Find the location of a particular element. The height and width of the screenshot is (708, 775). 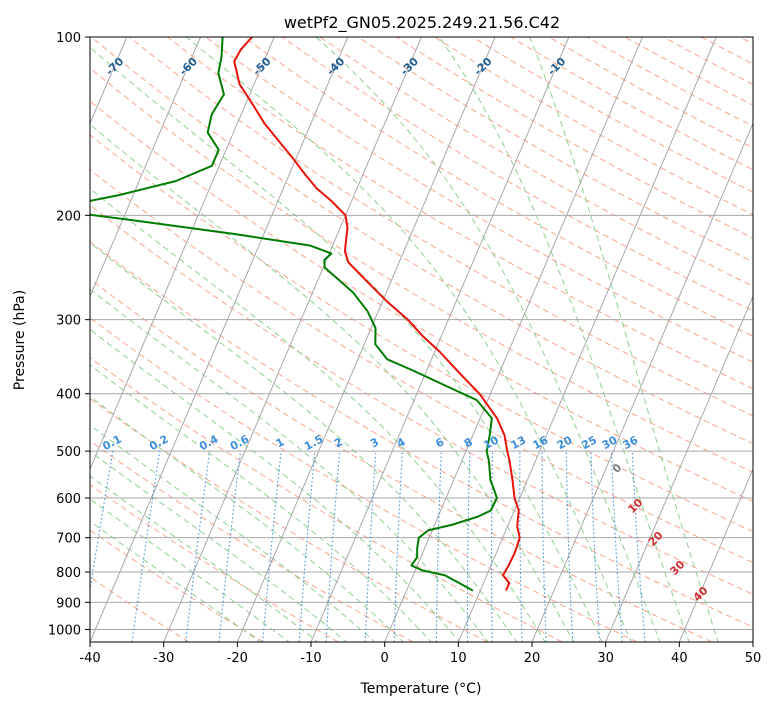

x-axis-label: Temperature (°C) is located at coordinates (421, 689).